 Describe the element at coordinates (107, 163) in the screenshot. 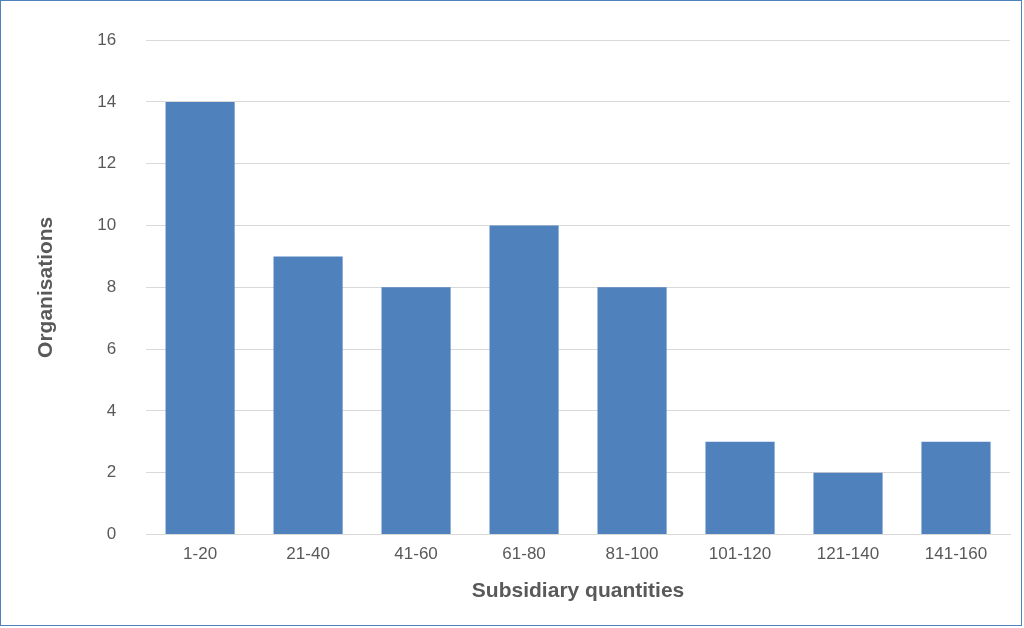

I see `y-tick-label: 12` at that location.